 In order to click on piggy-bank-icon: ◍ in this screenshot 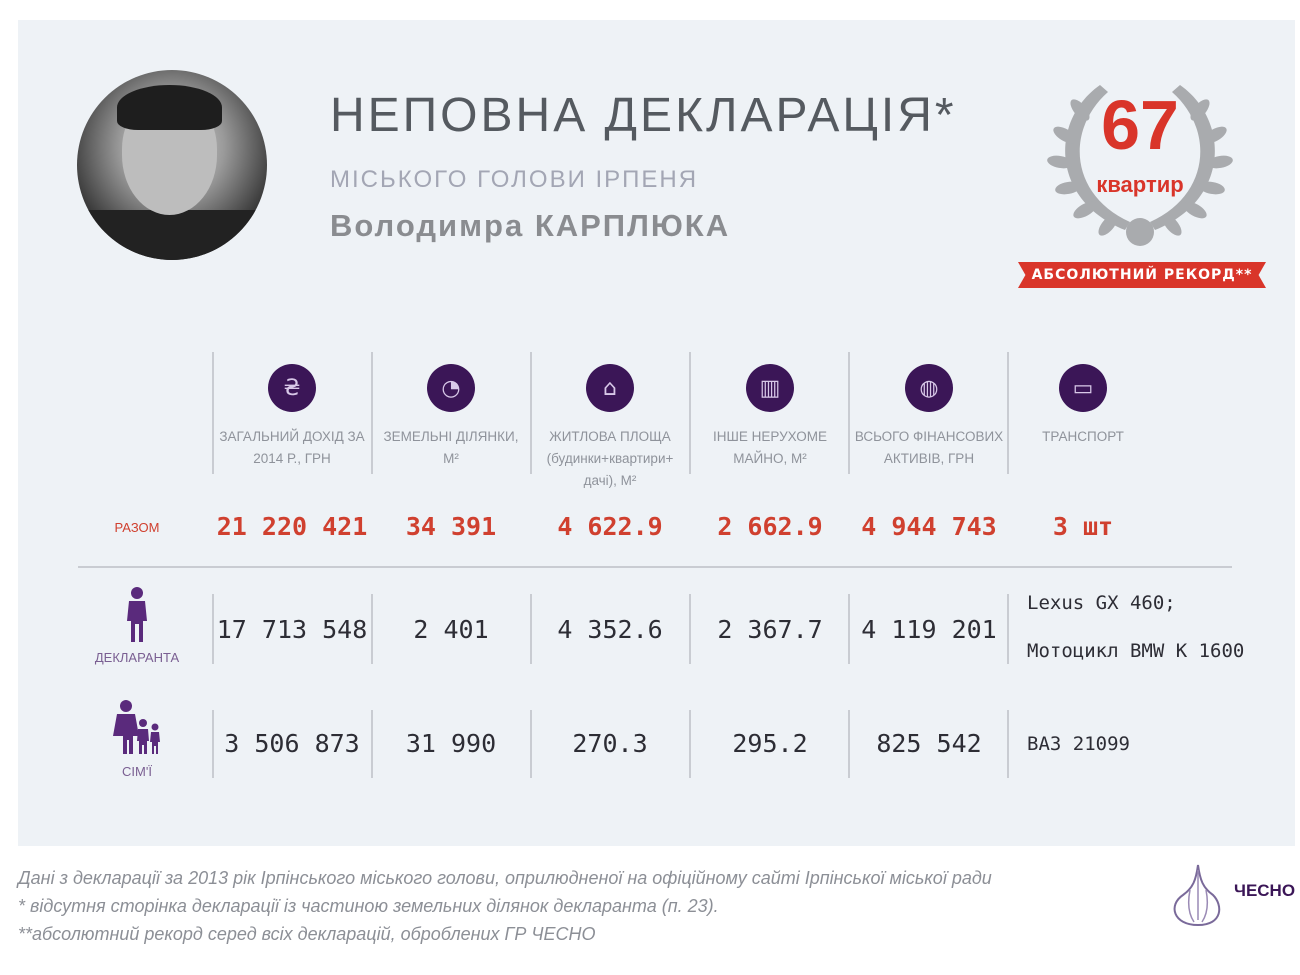, I will do `click(929, 388)`.